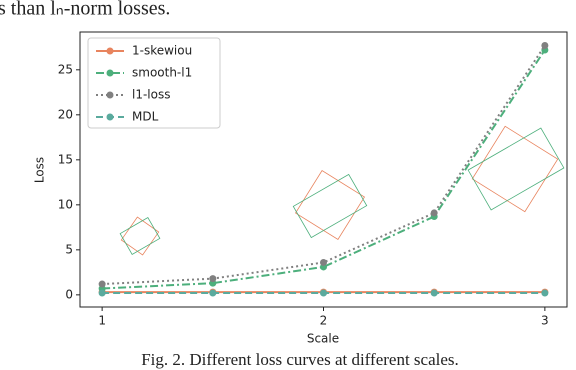 This screenshot has width=576, height=370. Describe the element at coordinates (162, 73) in the screenshot. I see `legend-label: smooth-l1` at that location.